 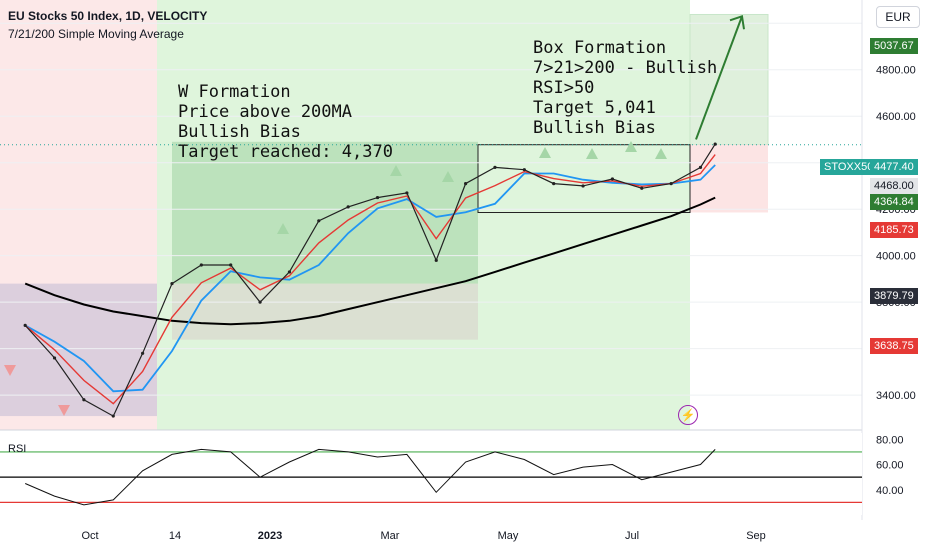 What do you see at coordinates (239, 132) in the screenshot?
I see `annotation-left-line: Bullish Bias` at bounding box center [239, 132].